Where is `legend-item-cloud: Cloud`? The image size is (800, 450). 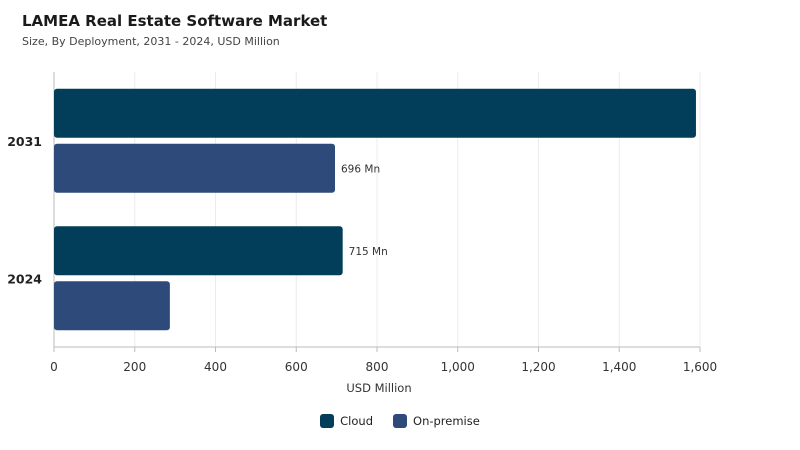 legend-item-cloud: Cloud is located at coordinates (346, 421).